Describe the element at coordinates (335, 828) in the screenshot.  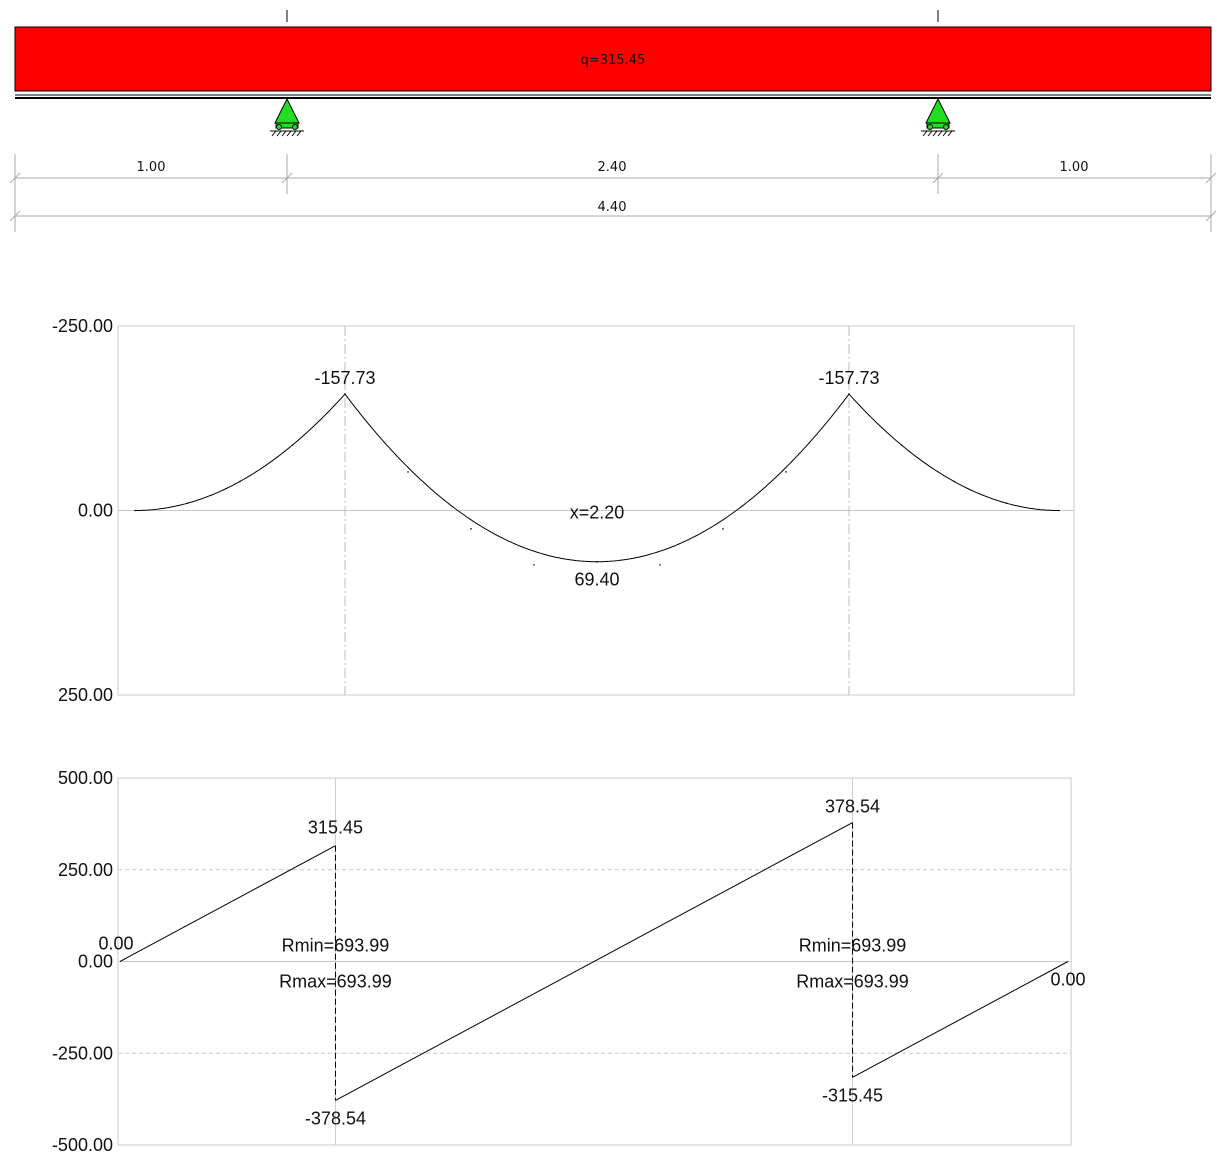
I see `shear-annotation: 315.45` at that location.